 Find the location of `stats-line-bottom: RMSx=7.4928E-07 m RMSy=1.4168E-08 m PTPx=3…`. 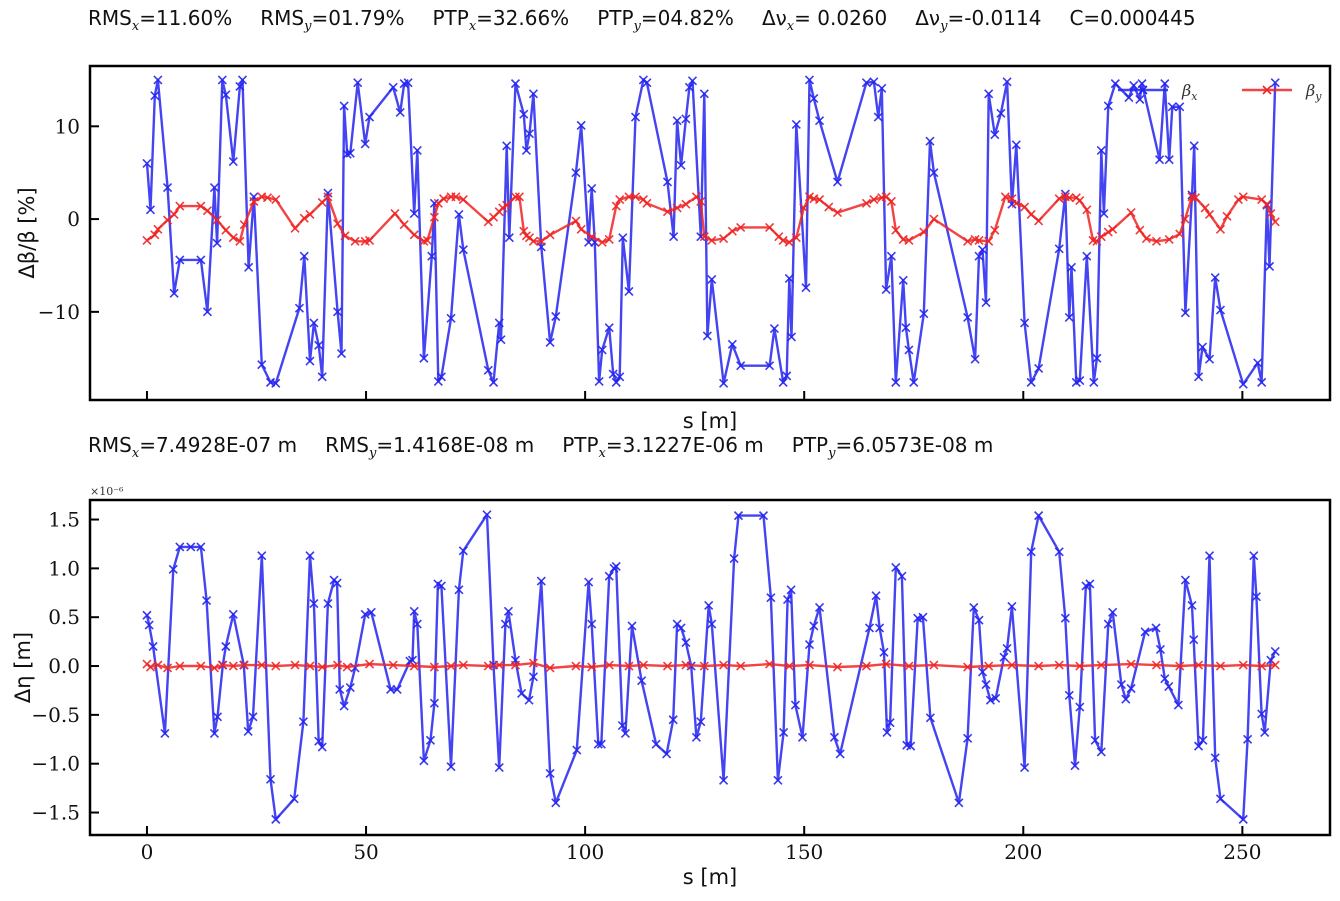

stats-line-bottom: RMSx=7.4928E-07 m RMSy=1.4168E-08 m PTPx=3… is located at coordinates (554, 447).